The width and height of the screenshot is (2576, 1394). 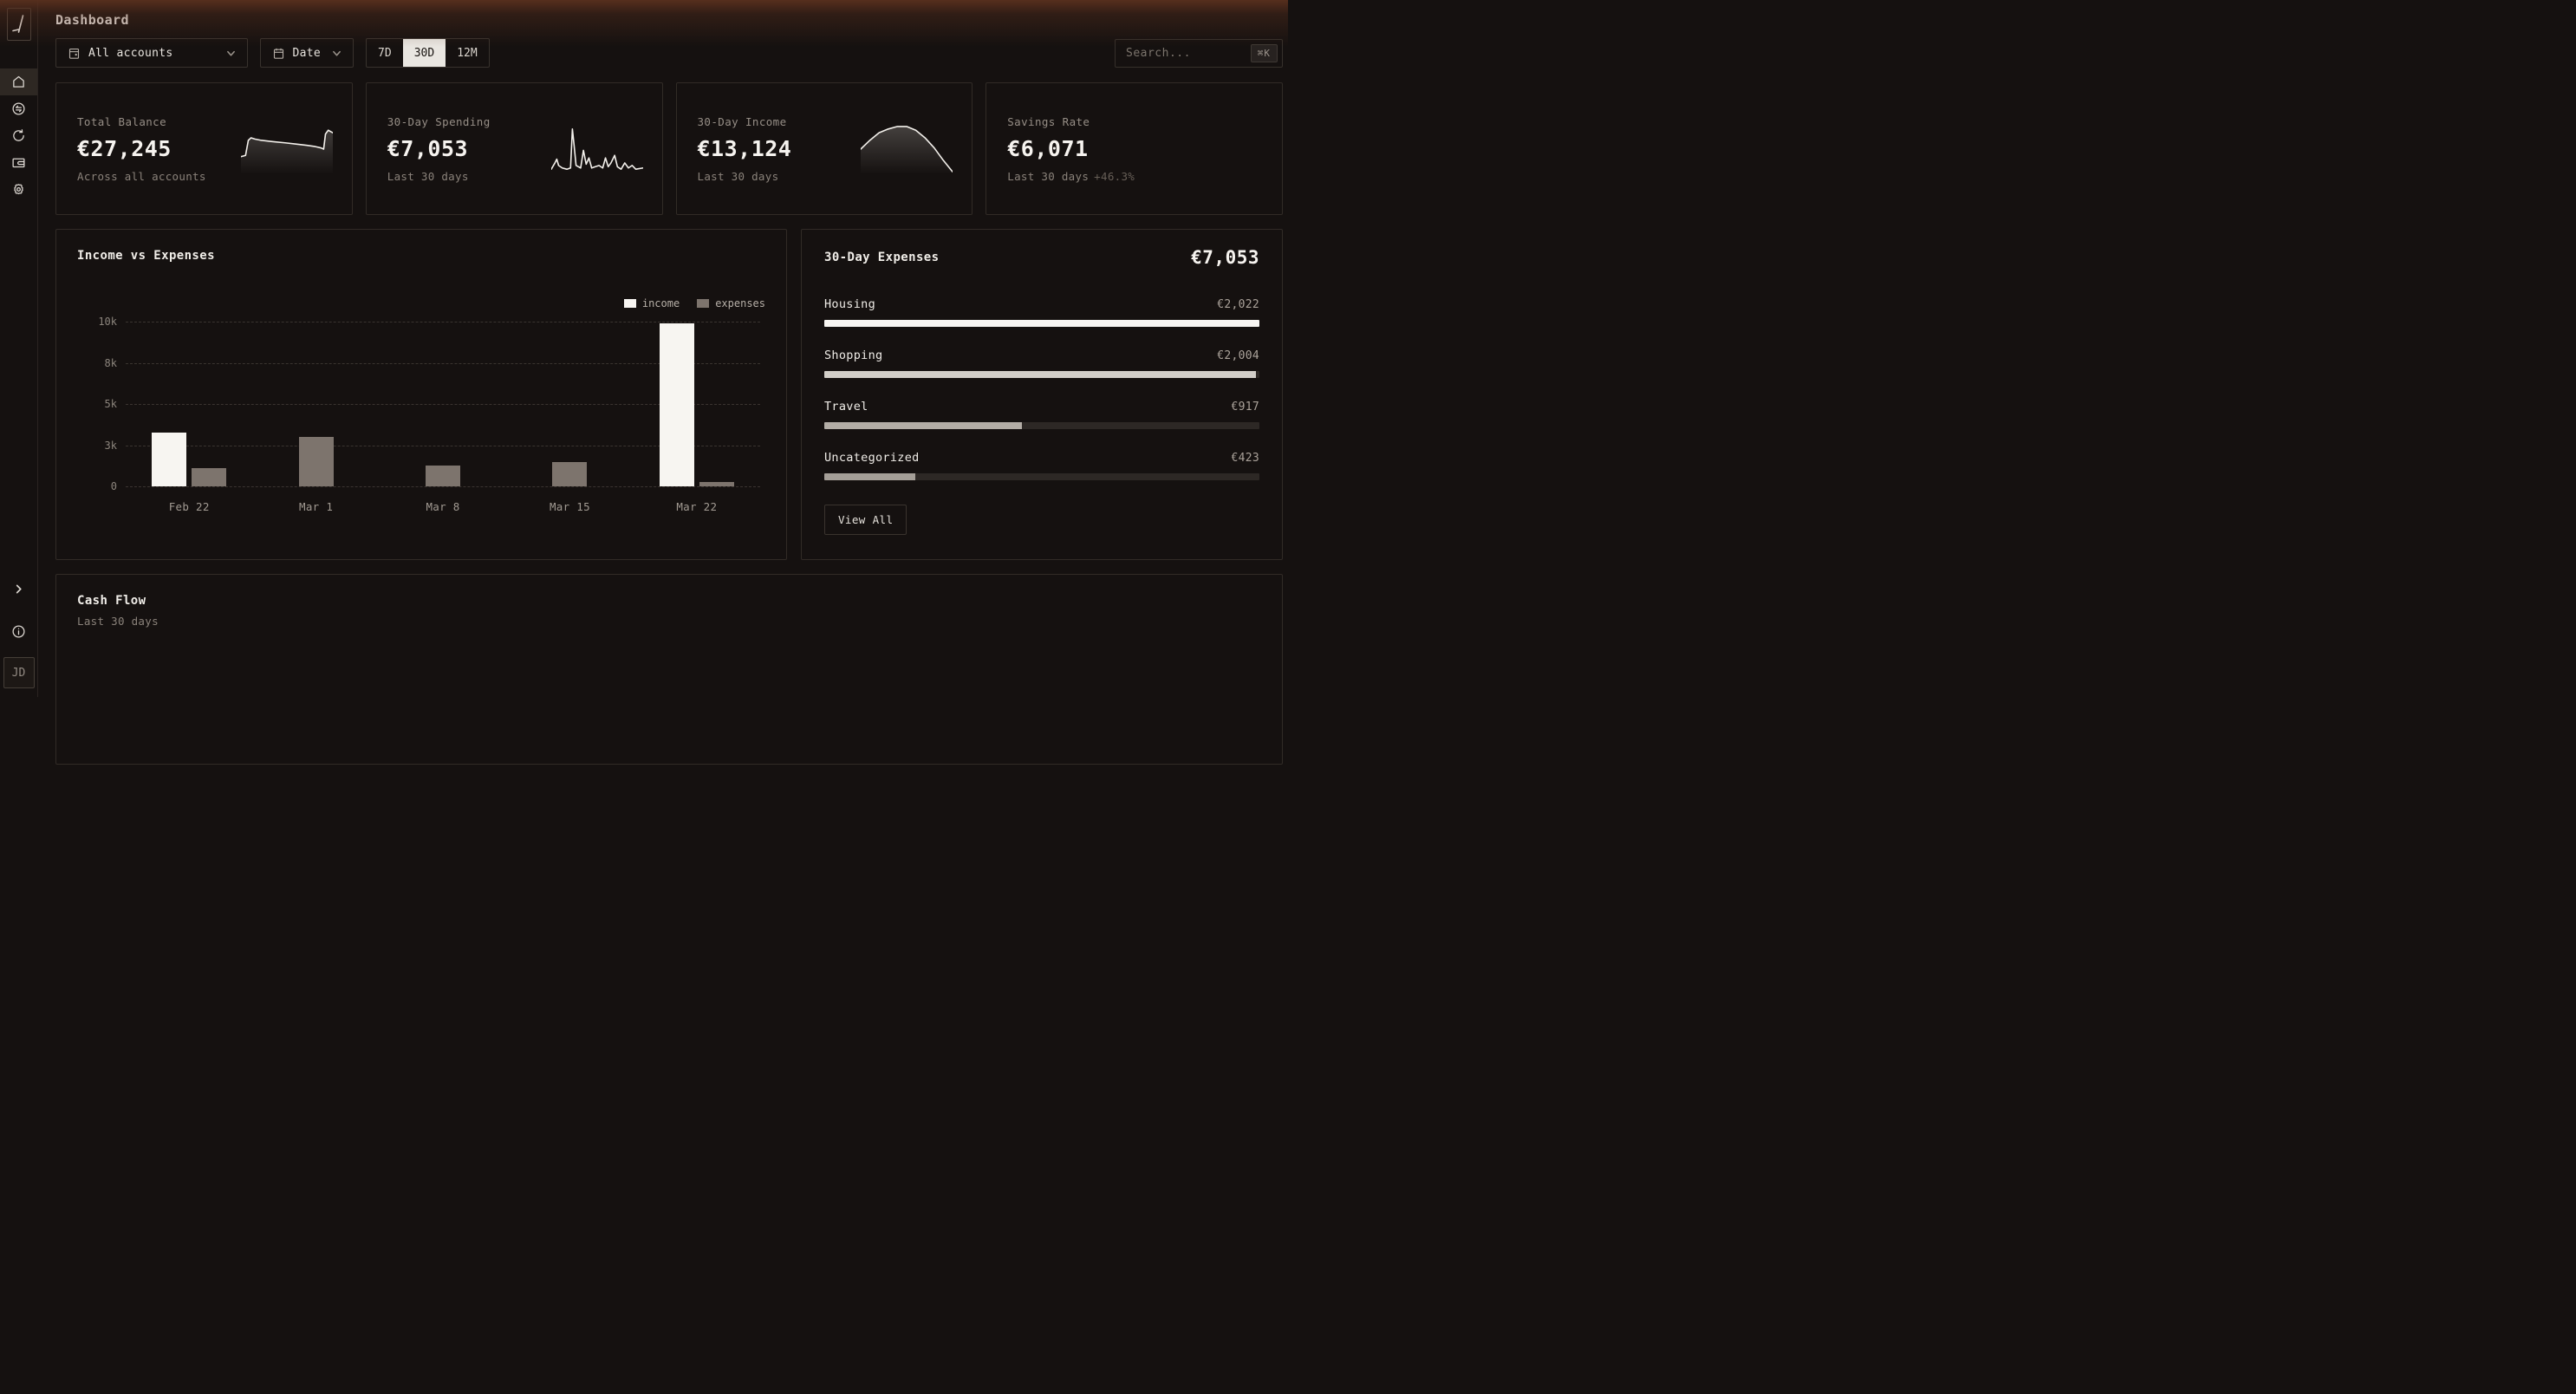 I want to click on gridline: 8k, so click(x=432, y=363).